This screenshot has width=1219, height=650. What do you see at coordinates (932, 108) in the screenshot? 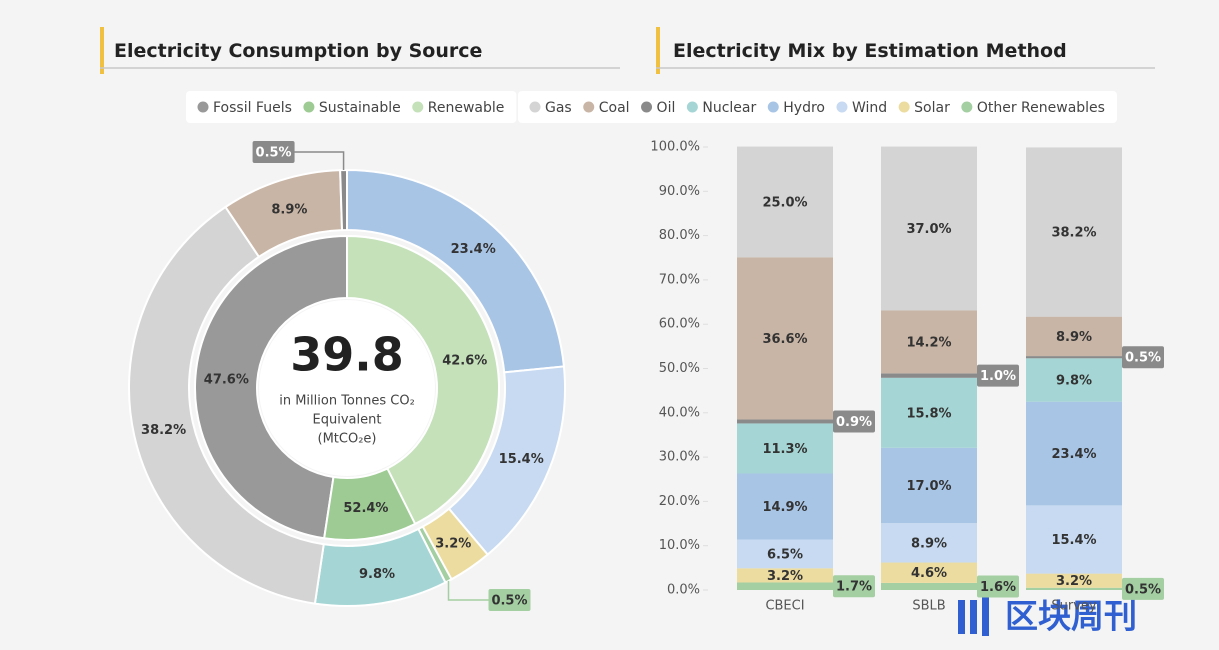
I see `legend-label: Solar` at bounding box center [932, 108].